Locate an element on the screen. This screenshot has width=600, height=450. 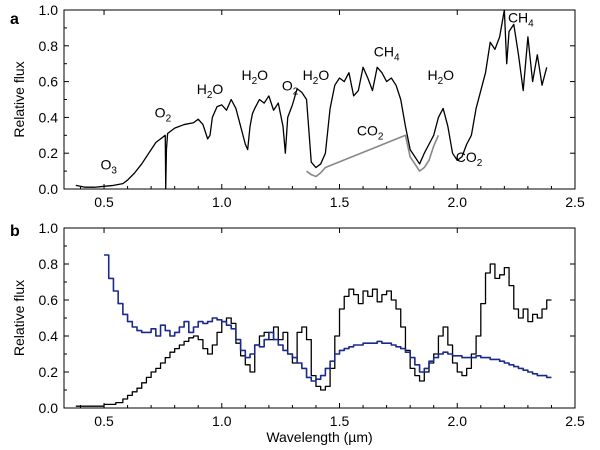
x-axis-title: Wavelength (µm) is located at coordinates (319, 437).